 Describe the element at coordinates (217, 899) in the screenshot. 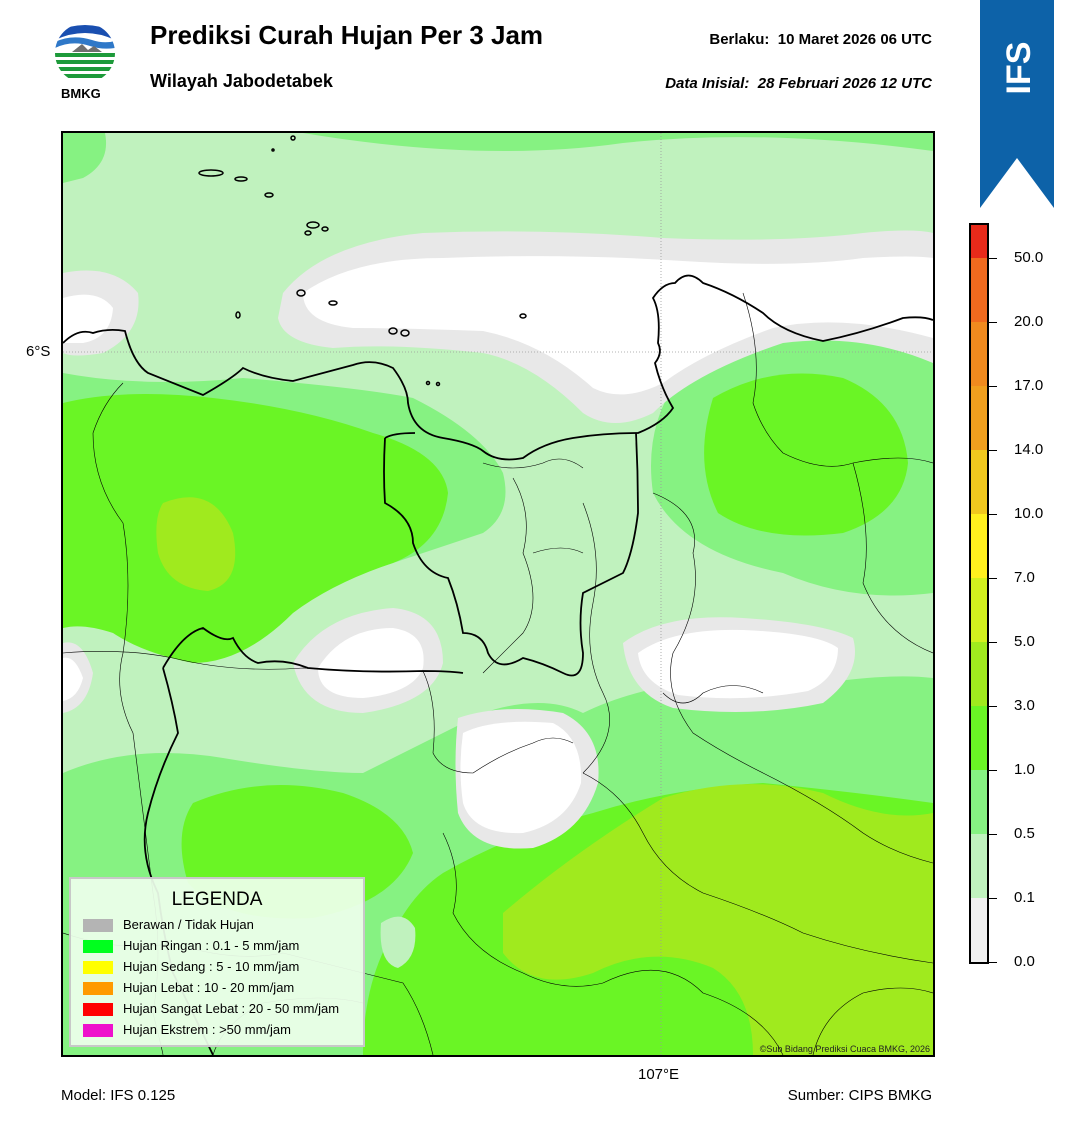

I see `legend-title: LEGENDA` at that location.